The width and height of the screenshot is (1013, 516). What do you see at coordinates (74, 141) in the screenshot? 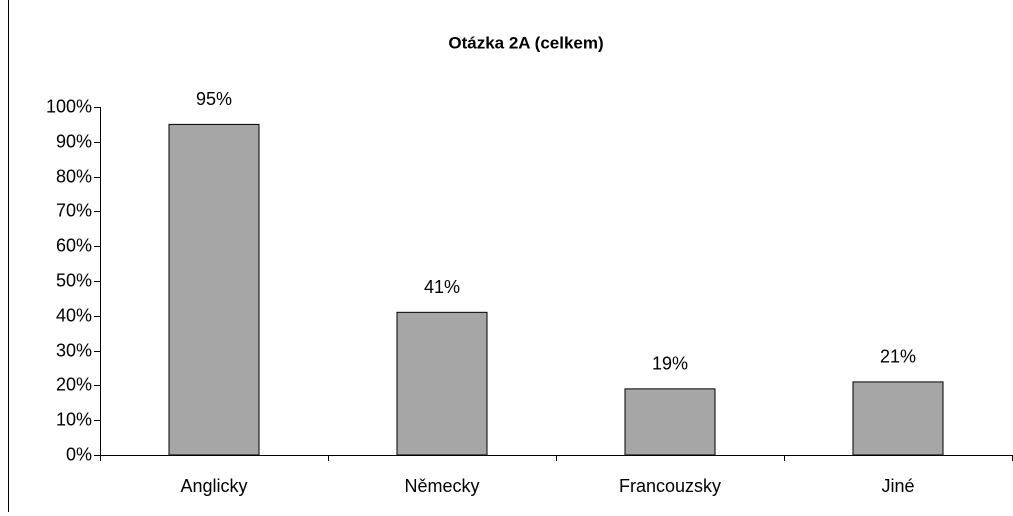
I see `y-tick-label: 90%` at bounding box center [74, 141].